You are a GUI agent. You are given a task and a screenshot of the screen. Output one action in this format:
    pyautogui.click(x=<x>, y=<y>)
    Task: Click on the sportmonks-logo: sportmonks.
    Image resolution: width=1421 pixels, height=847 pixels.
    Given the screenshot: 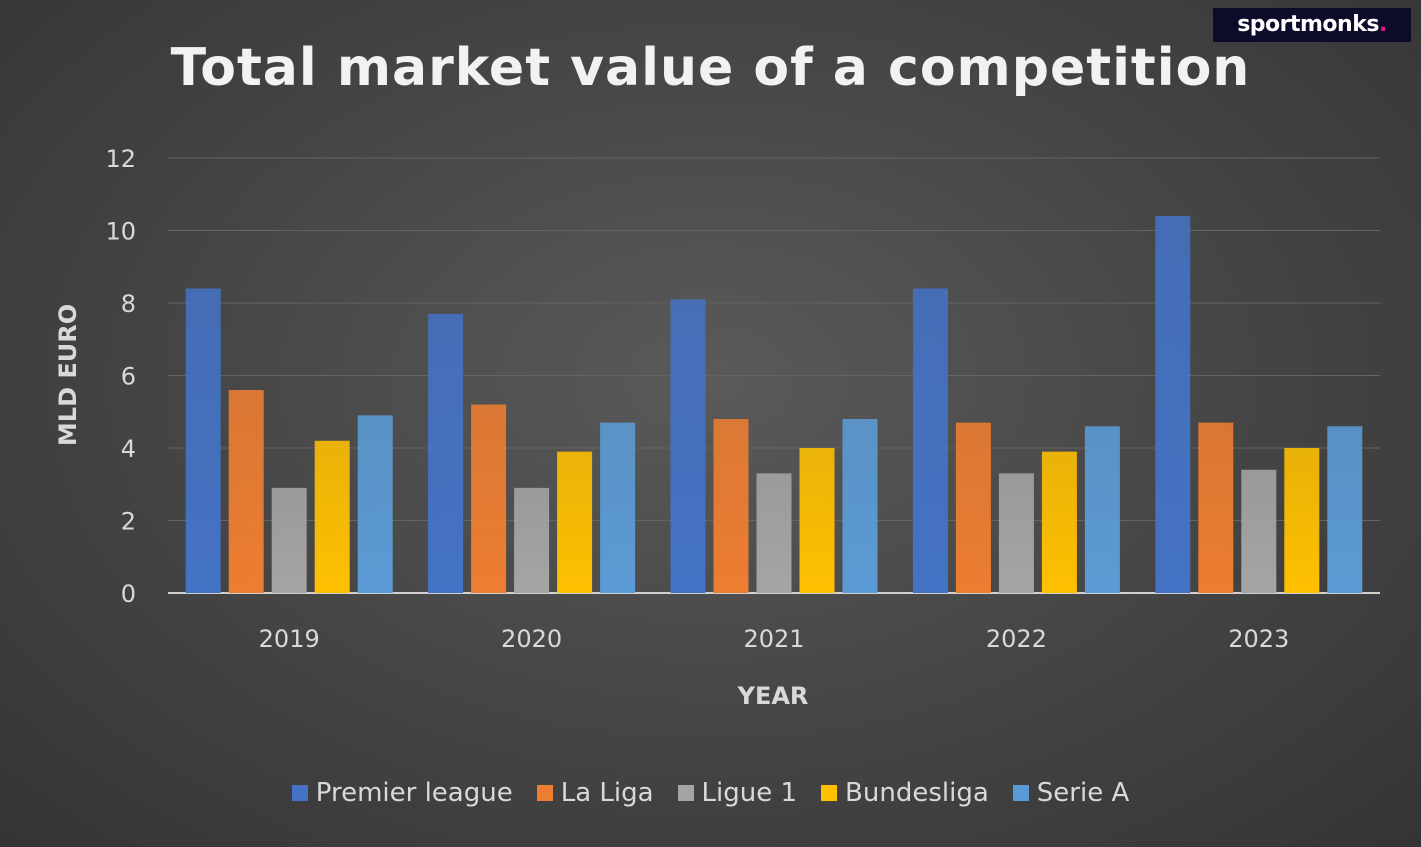 What is the action you would take?
    pyautogui.click(x=1312, y=25)
    